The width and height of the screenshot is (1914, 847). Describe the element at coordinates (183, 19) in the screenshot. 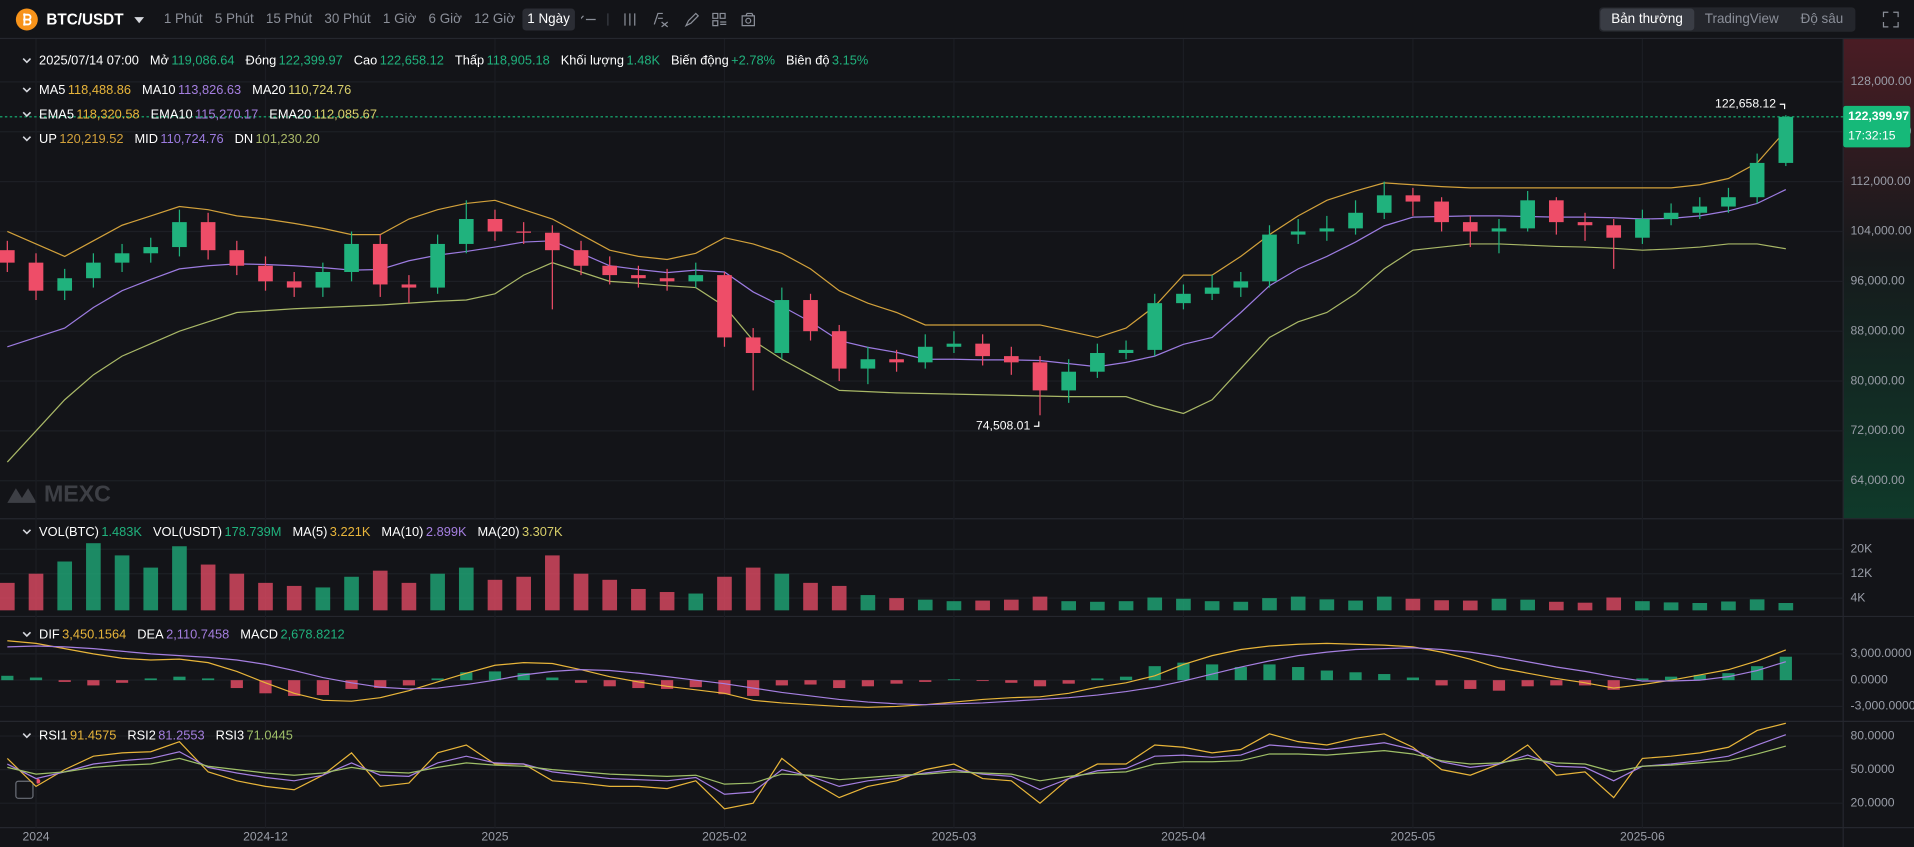

I see `interval-button: 1 Phút` at that location.